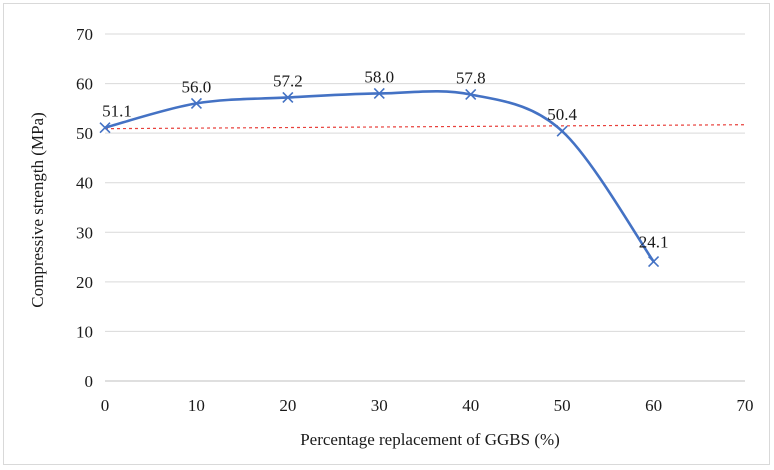 The image size is (774, 470). I want to click on reference-line-group, so click(425, 127).